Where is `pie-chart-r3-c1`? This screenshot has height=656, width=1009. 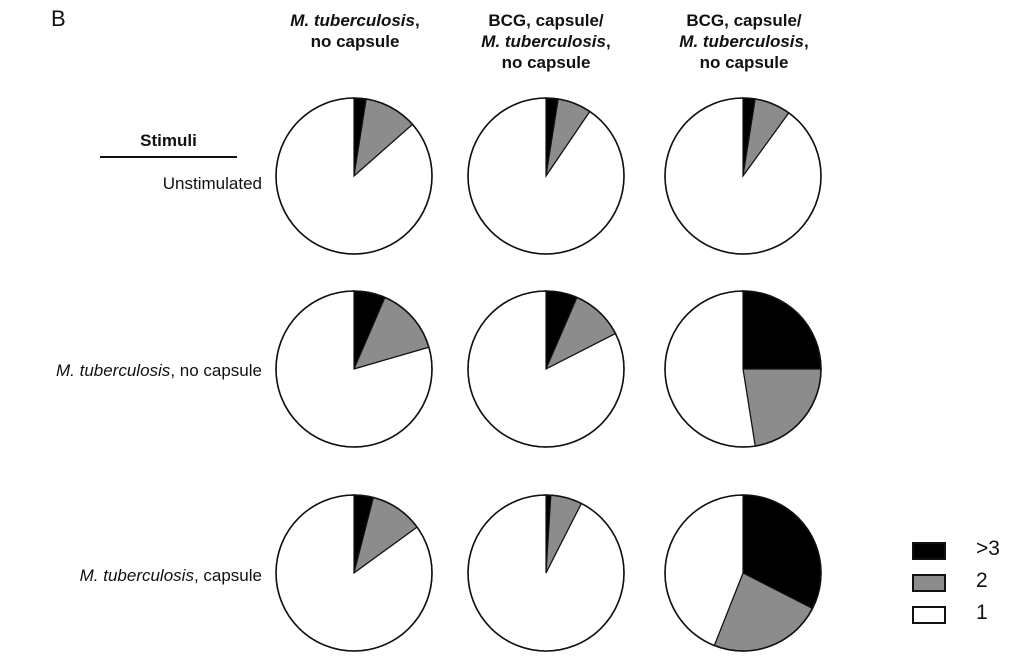
pie-chart-r3-c1 is located at coordinates (354, 573).